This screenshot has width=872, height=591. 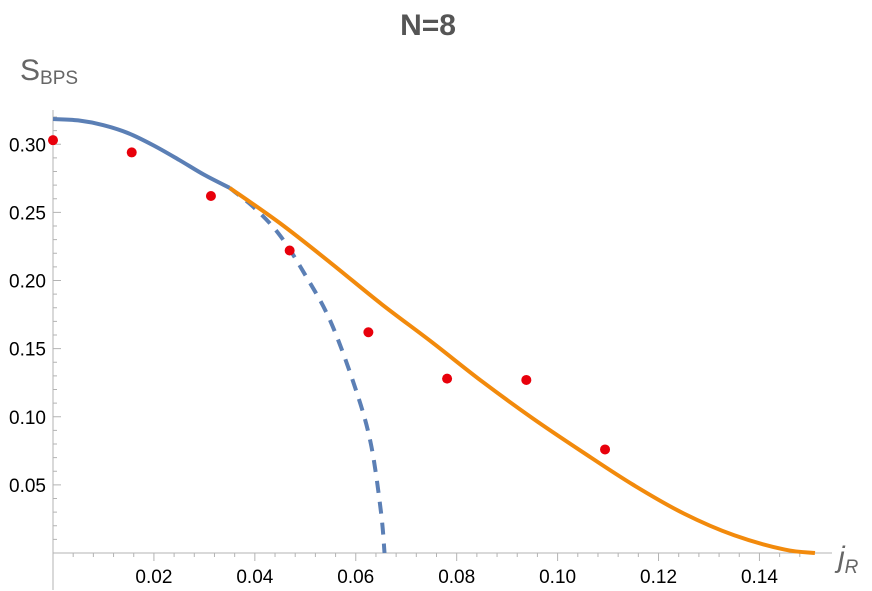 What do you see at coordinates (27, 213) in the screenshot?
I see `y-tick-label: 0.25` at bounding box center [27, 213].